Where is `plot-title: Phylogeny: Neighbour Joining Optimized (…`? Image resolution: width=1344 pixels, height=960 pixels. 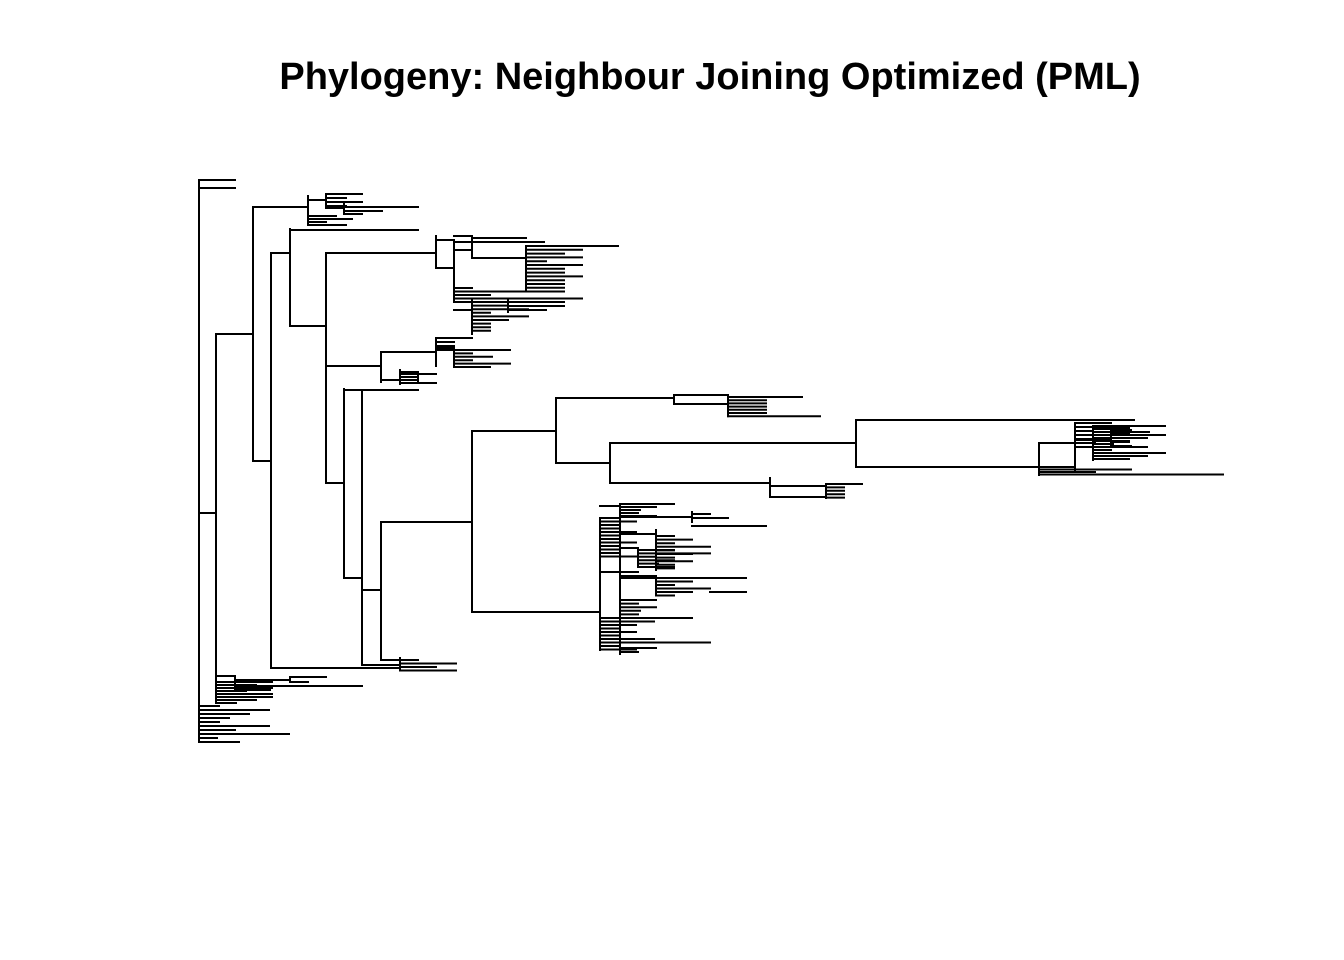 plot-title: Phylogeny: Neighbour Joining Optimized (… is located at coordinates (710, 77).